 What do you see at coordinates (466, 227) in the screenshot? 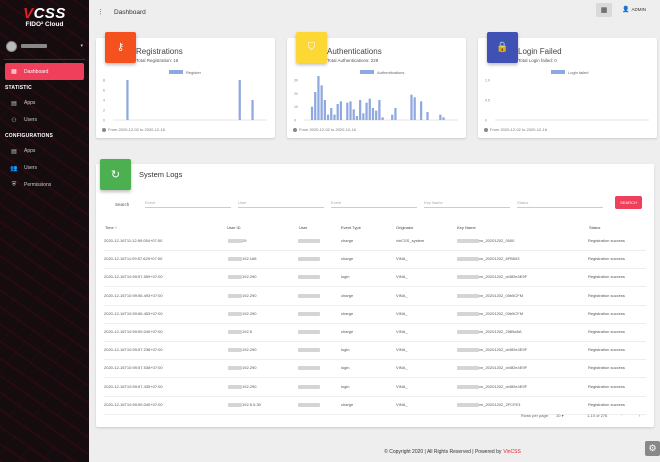
I see `column-header-key-name: Key Name` at bounding box center [466, 227].